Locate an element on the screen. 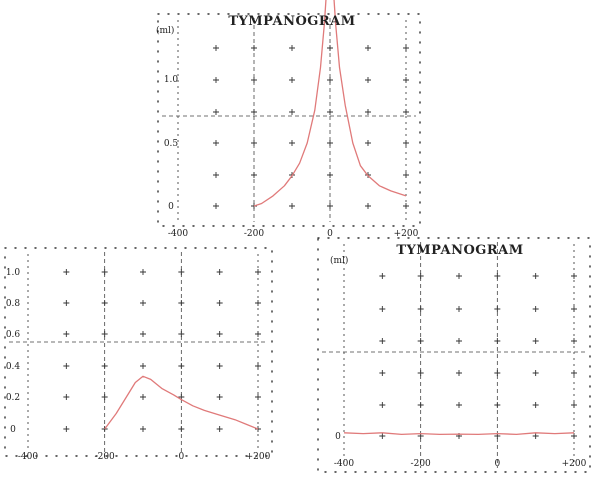  y-tick-label: 0.2 is located at coordinates (13, 398).